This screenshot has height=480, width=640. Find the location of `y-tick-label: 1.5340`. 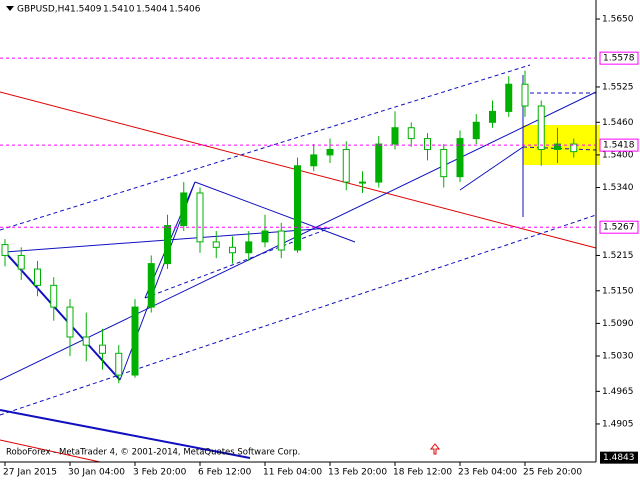

y-tick-label: 1.5340 is located at coordinates (618, 188).